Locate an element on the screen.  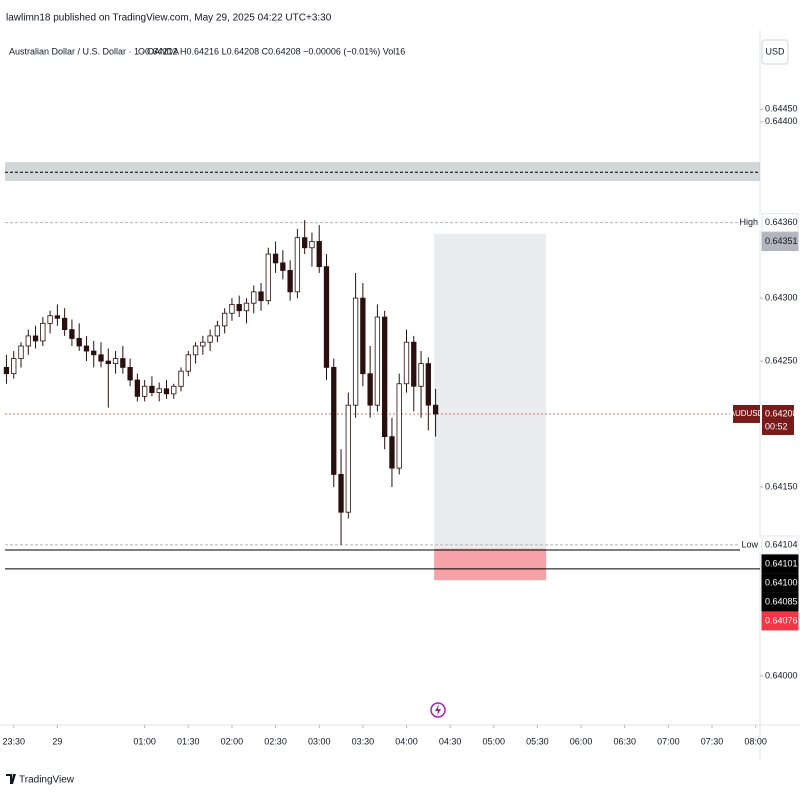
footer: TradingView is located at coordinates (47, 780).